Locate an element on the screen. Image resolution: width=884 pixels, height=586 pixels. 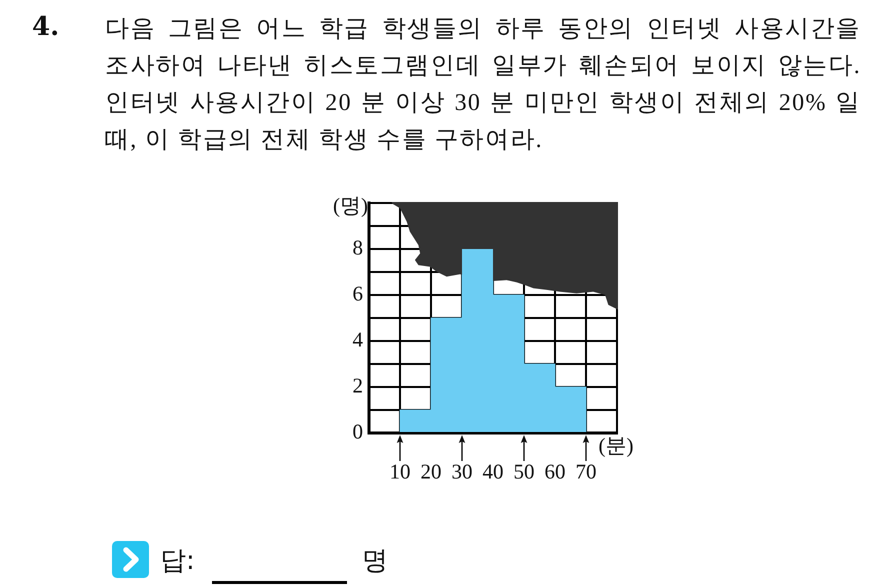
y-tick-label: 2 is located at coordinates (357, 386).